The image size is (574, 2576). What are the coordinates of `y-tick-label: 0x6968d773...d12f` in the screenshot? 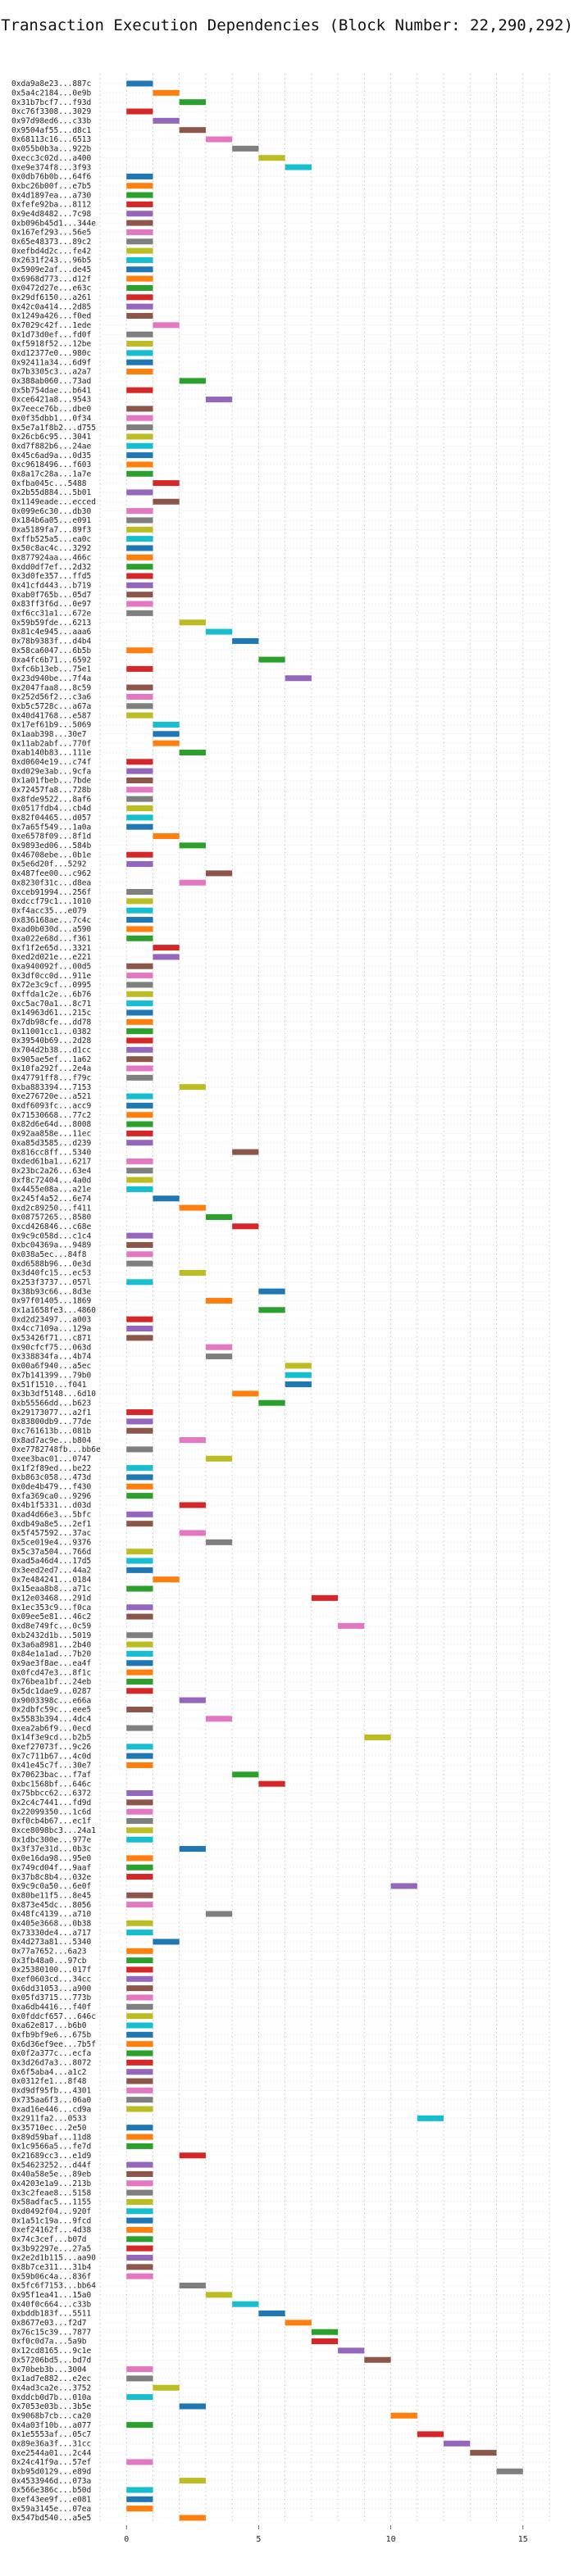 It's located at (51, 278).